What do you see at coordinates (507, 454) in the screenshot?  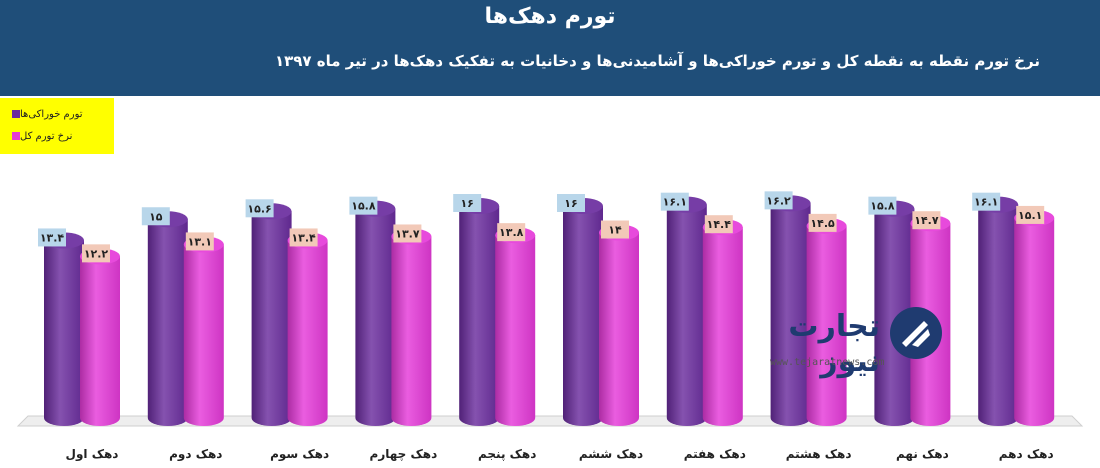 I see `x-tick-label-5: دهک پنجم` at bounding box center [507, 454].